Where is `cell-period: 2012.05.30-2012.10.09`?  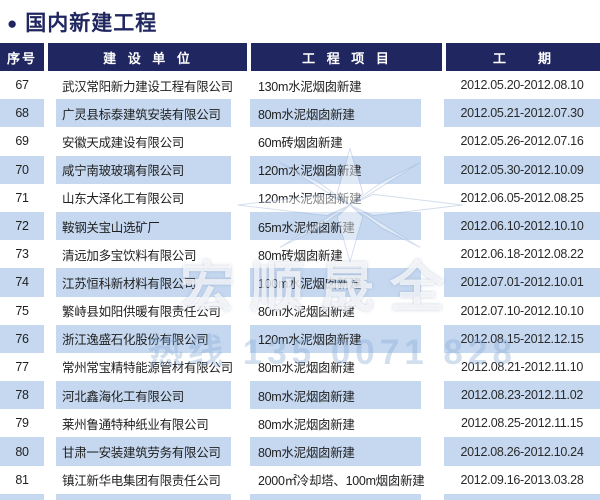
cell-period: 2012.05.30-2012.10.09 is located at coordinates (522, 169).